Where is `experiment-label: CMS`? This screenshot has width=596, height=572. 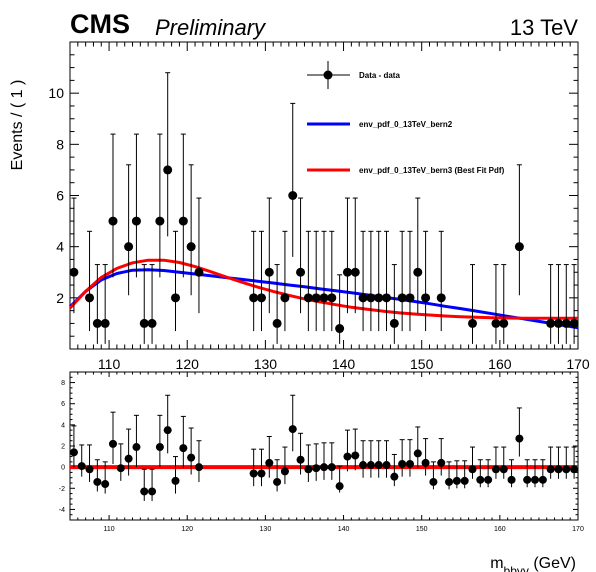
experiment-label: CMS is located at coordinates (100, 24).